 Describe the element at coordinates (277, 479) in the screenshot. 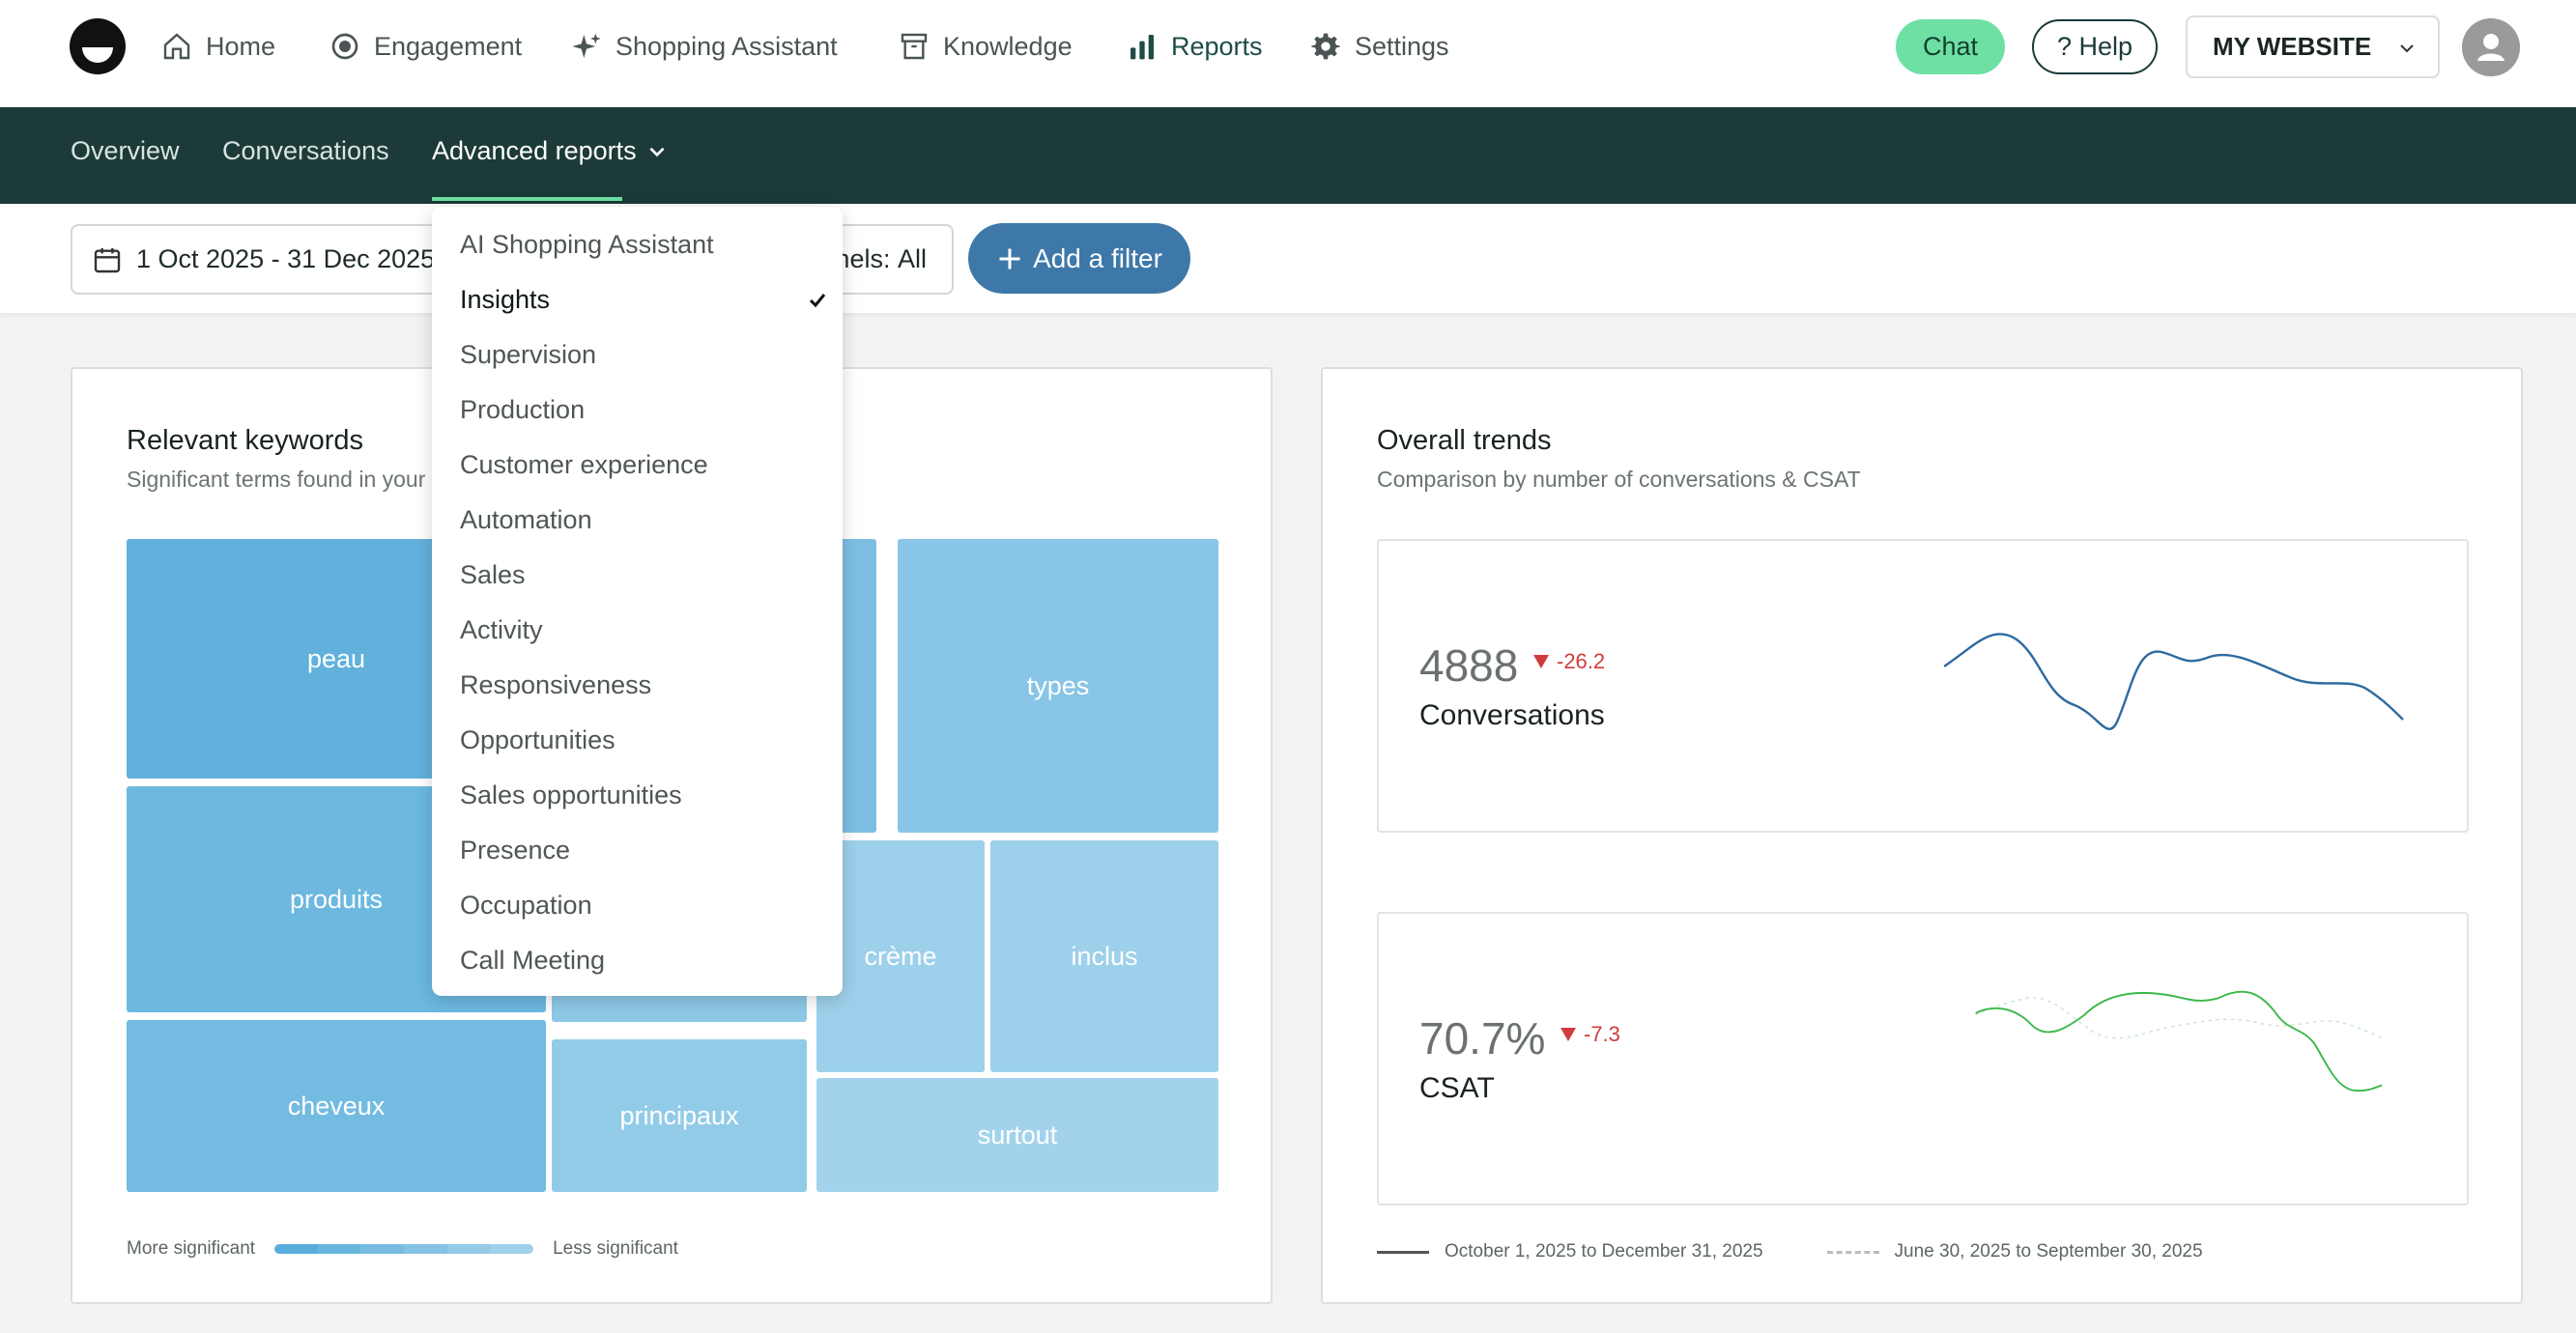

I see `card-subtitle: Significant terms found in your` at that location.